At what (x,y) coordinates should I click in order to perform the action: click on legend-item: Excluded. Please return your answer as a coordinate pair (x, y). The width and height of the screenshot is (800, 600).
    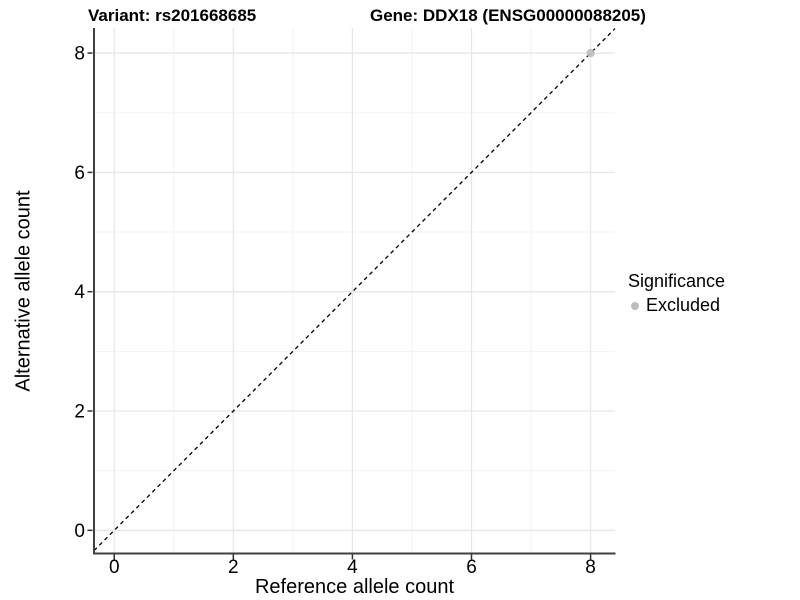
    Looking at the image, I should click on (676, 305).